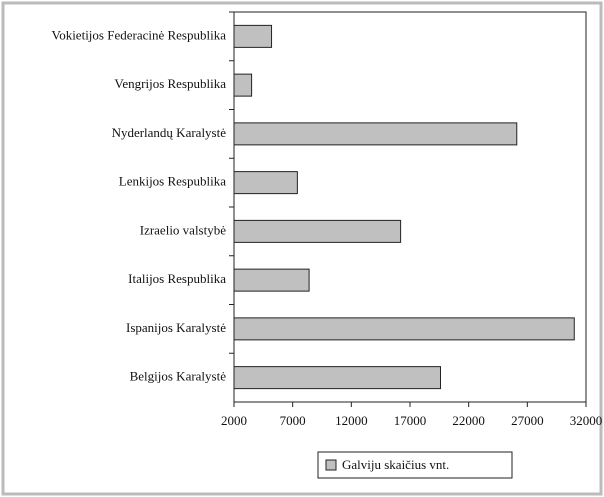 The width and height of the screenshot is (604, 497). I want to click on y-tick-label: Nyderlandų Karalystė, so click(169, 132).